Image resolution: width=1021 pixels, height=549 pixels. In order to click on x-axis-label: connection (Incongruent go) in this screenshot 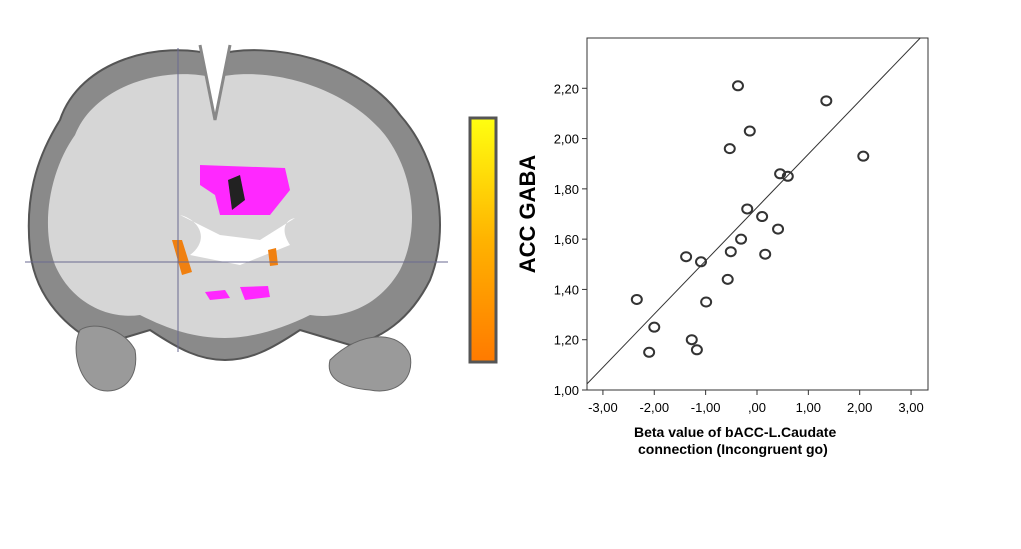, I will do `click(733, 449)`.